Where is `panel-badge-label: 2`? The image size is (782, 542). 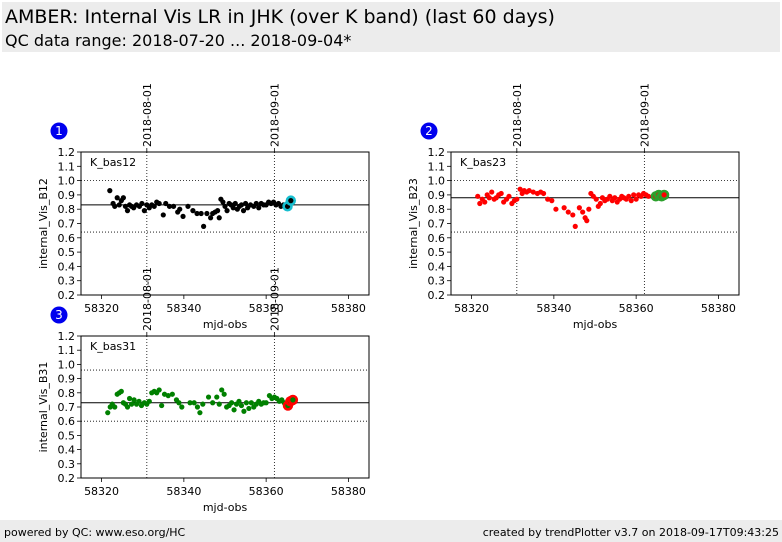
panel-badge-label: 2 is located at coordinates (429, 131).